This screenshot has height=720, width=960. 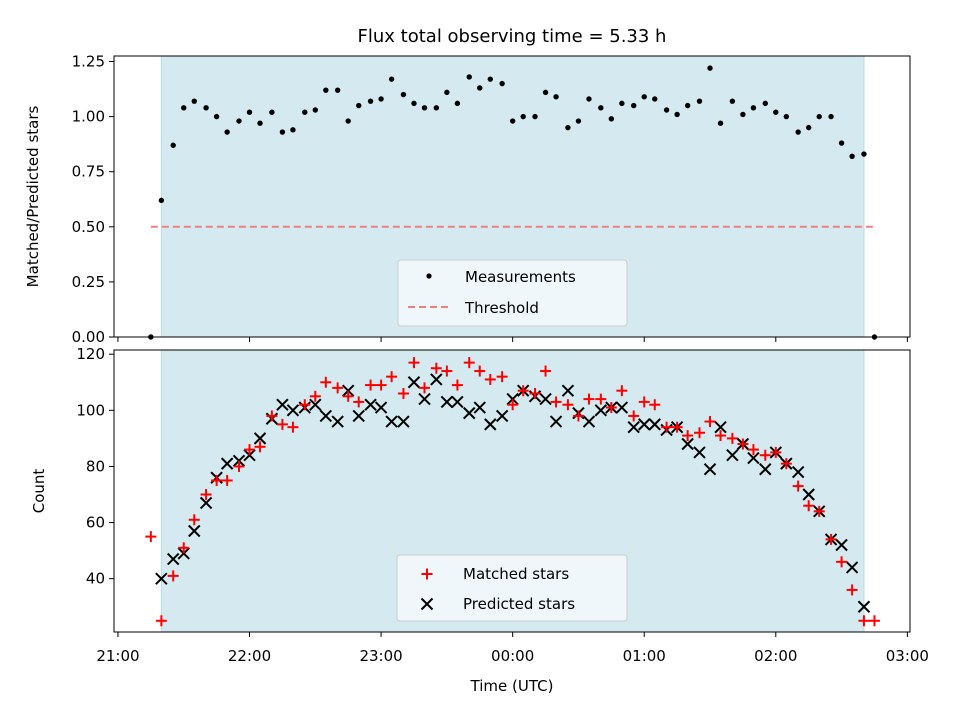 I want to click on legend: Measurements Threshold, so click(x=512, y=293).